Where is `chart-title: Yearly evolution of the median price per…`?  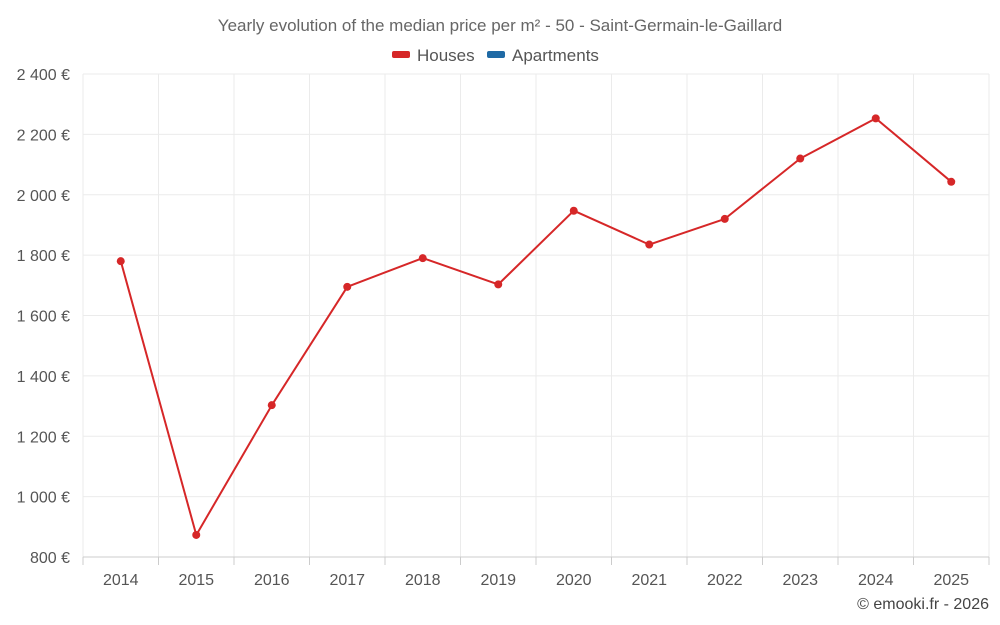 chart-title: Yearly evolution of the median price per… is located at coordinates (500, 25).